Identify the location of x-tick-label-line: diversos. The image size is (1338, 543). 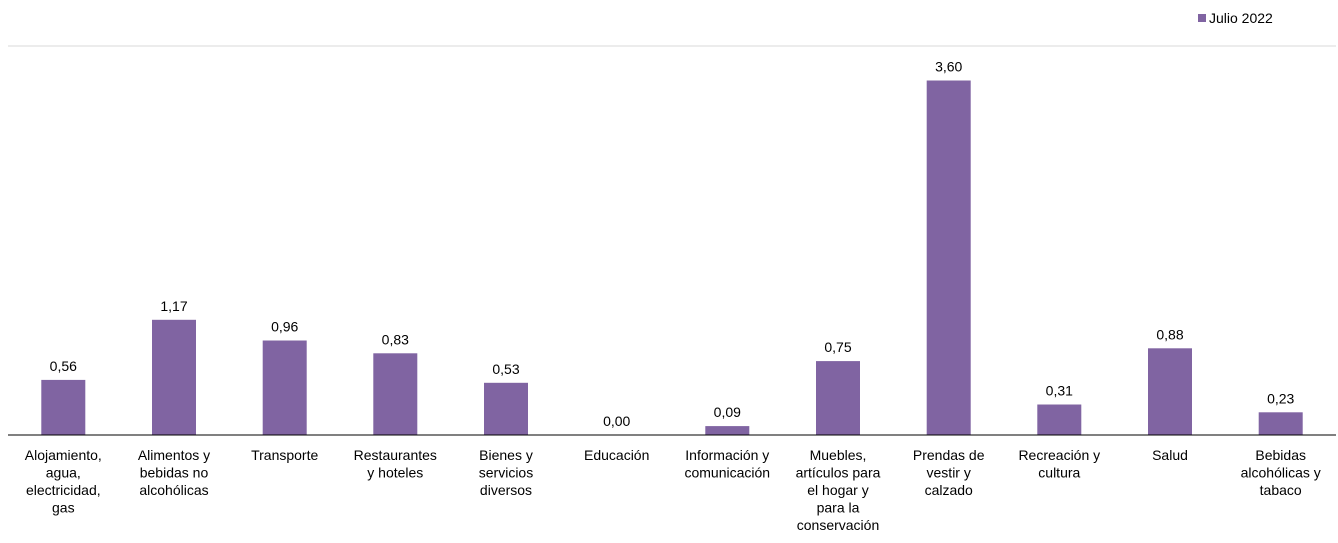
(506, 490).